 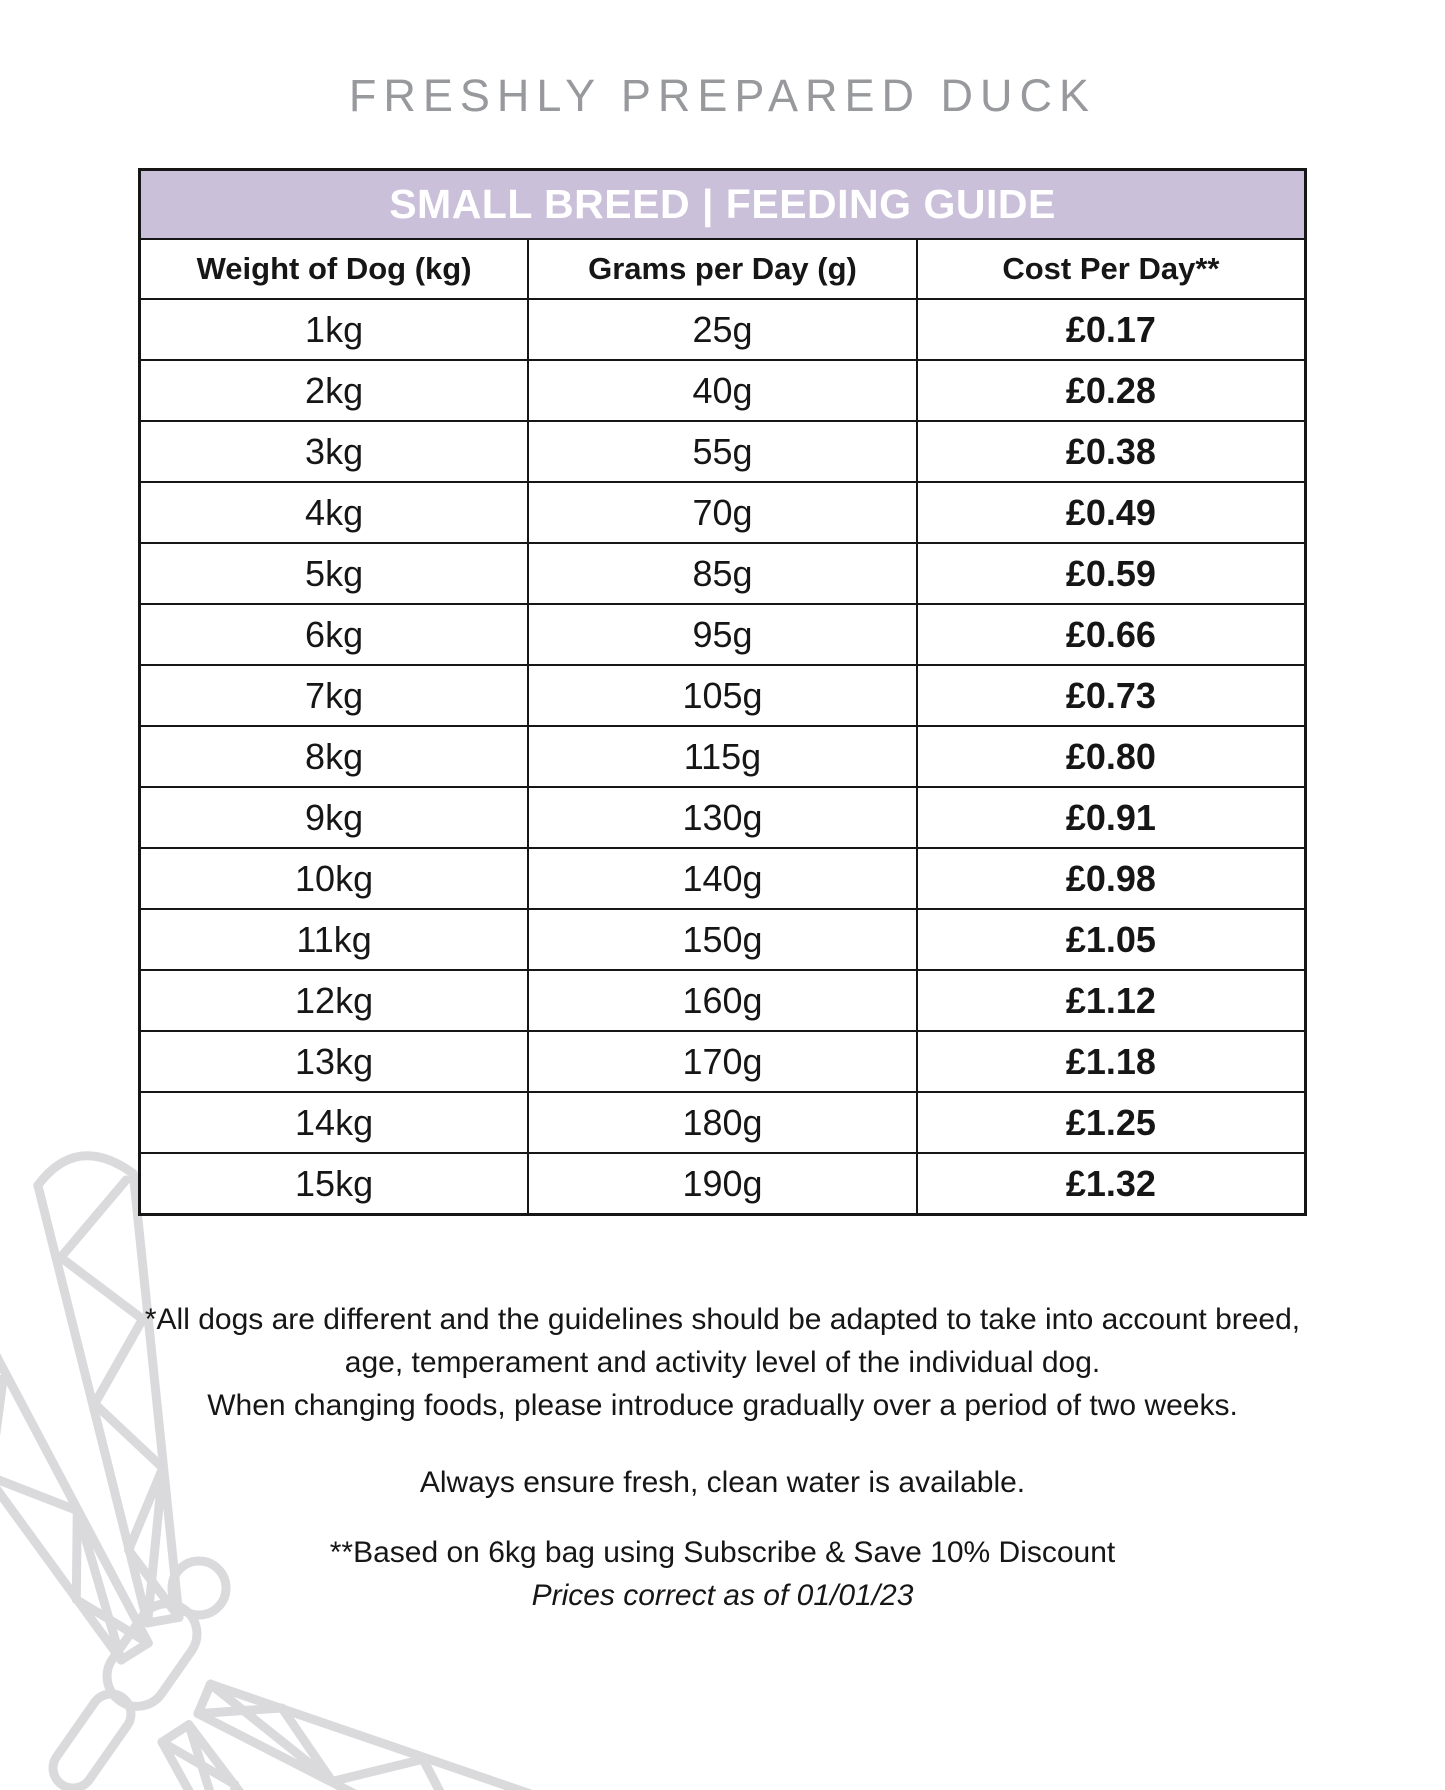 I want to click on table-row: 1kg 25g £0.17, so click(x=722, y=329).